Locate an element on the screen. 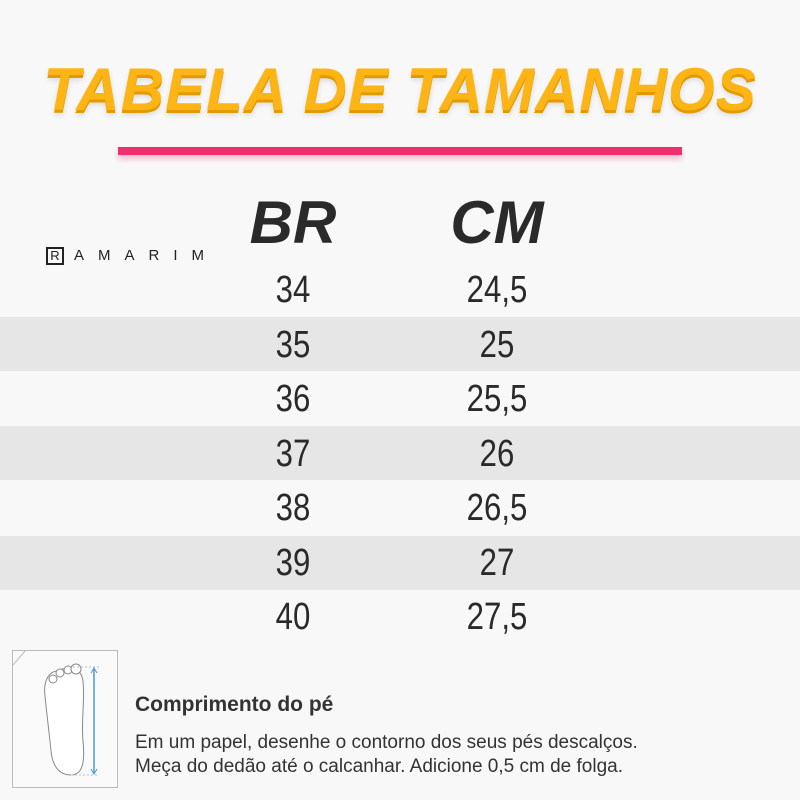 This screenshot has height=800, width=800. cell-cm: 24,5 is located at coordinates (497, 290).